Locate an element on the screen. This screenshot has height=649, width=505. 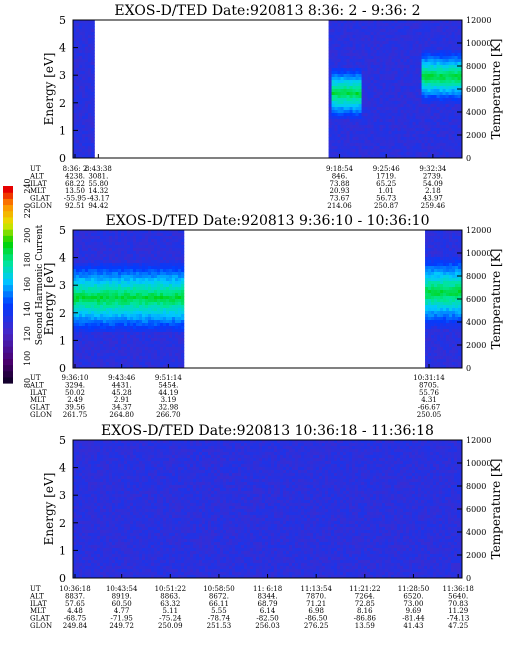
colorbar-segment is located at coordinates (8, 232).